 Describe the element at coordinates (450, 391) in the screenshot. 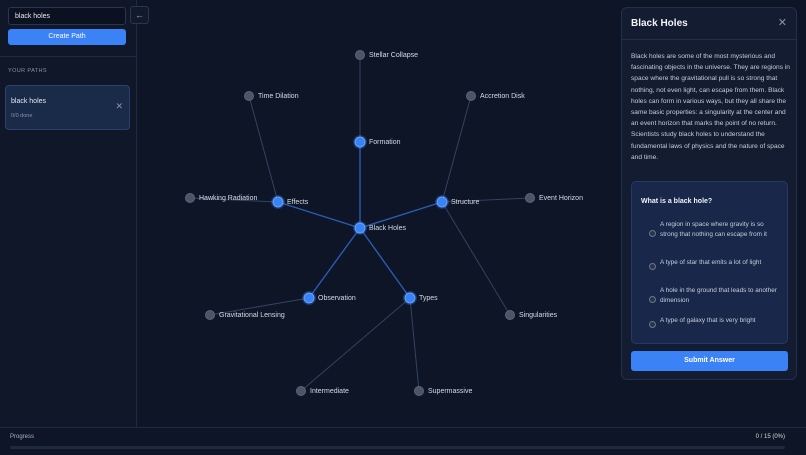

I see `node-label: Supermassive` at that location.